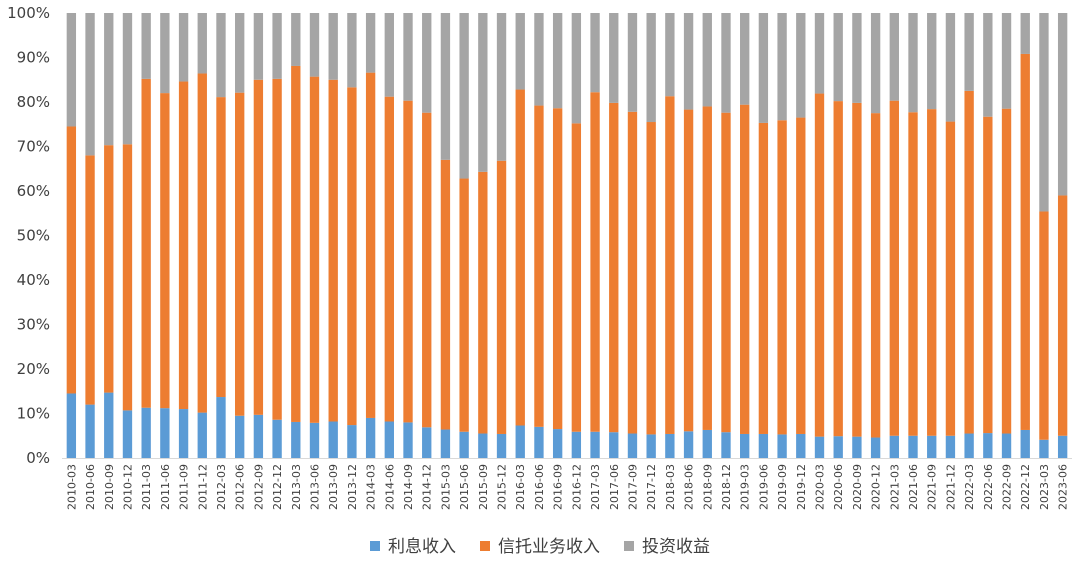 This screenshot has height=565, width=1080. Describe the element at coordinates (464, 487) in the screenshot. I see `x-tick-label: 2015-06` at that location.